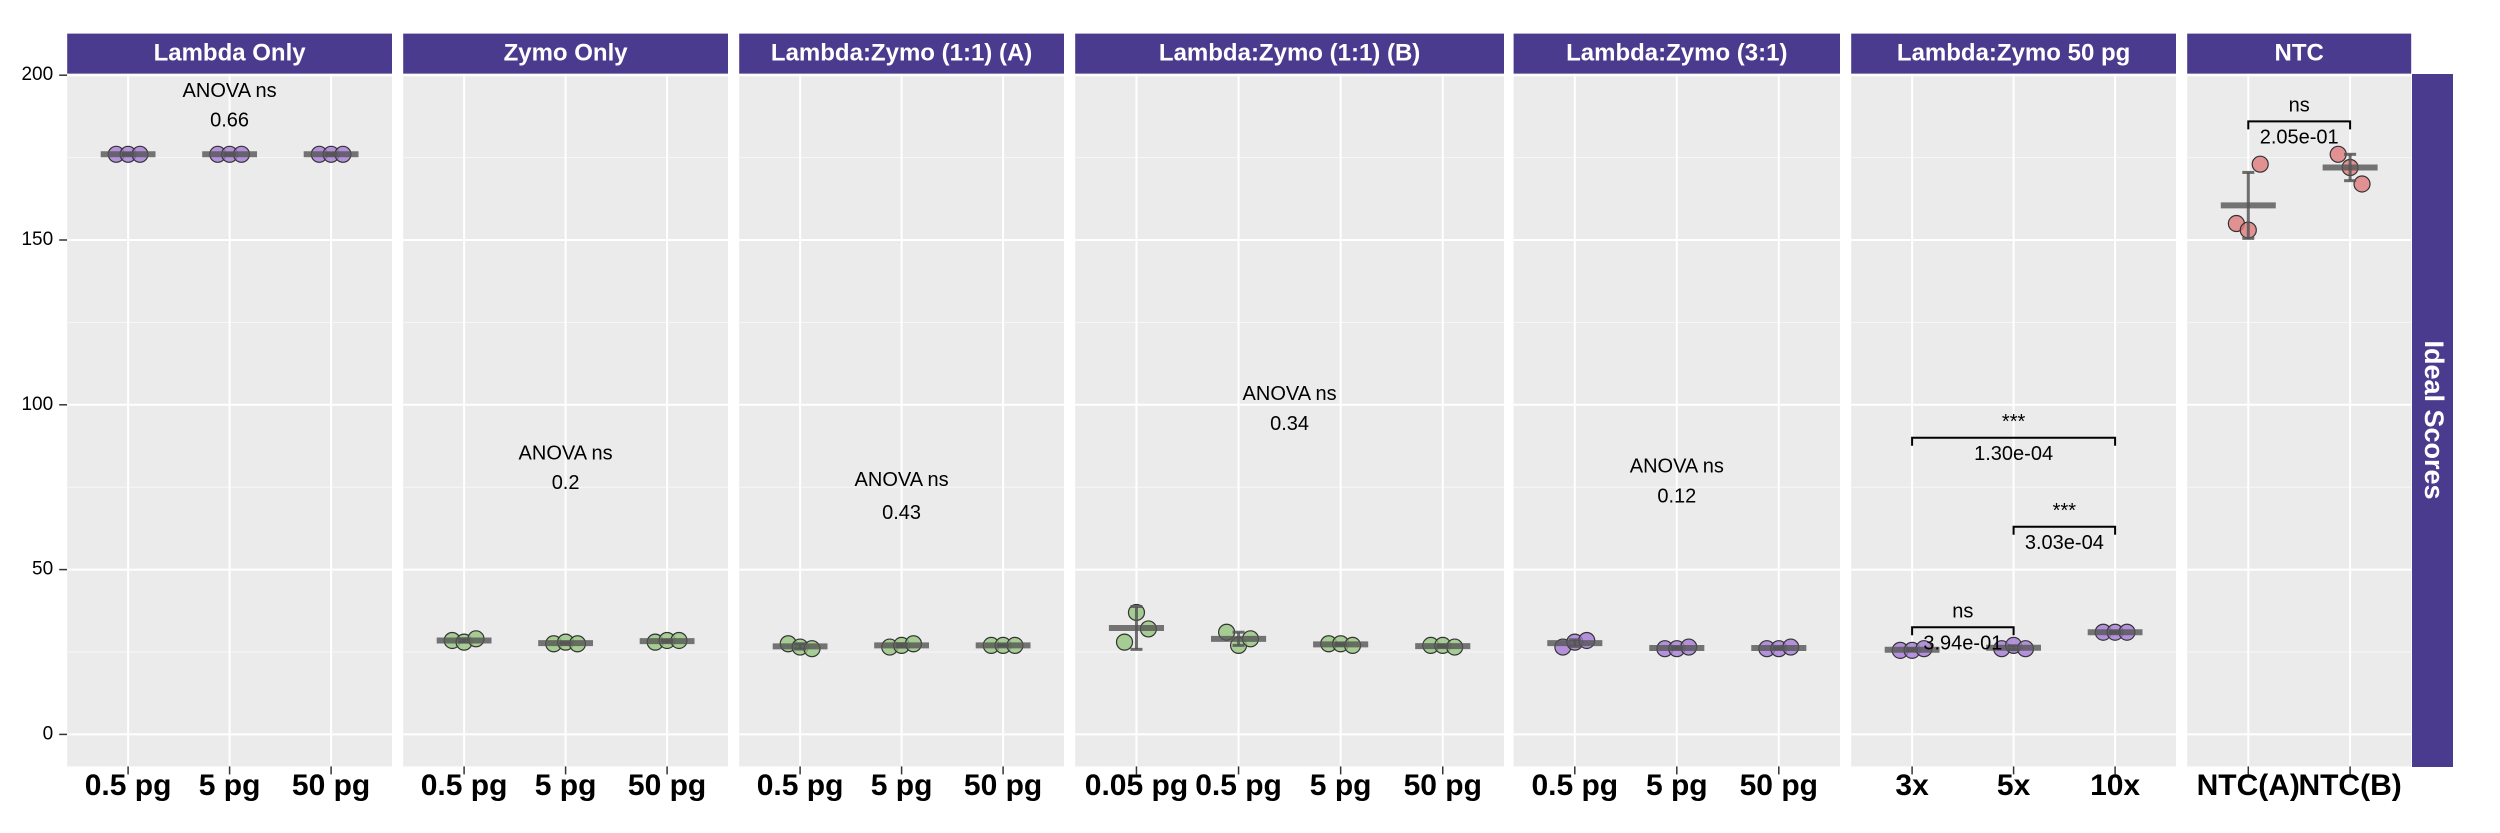 The height and width of the screenshot is (833, 2500). I want to click on x-tick-label: NTC(A), so click(2248, 785).